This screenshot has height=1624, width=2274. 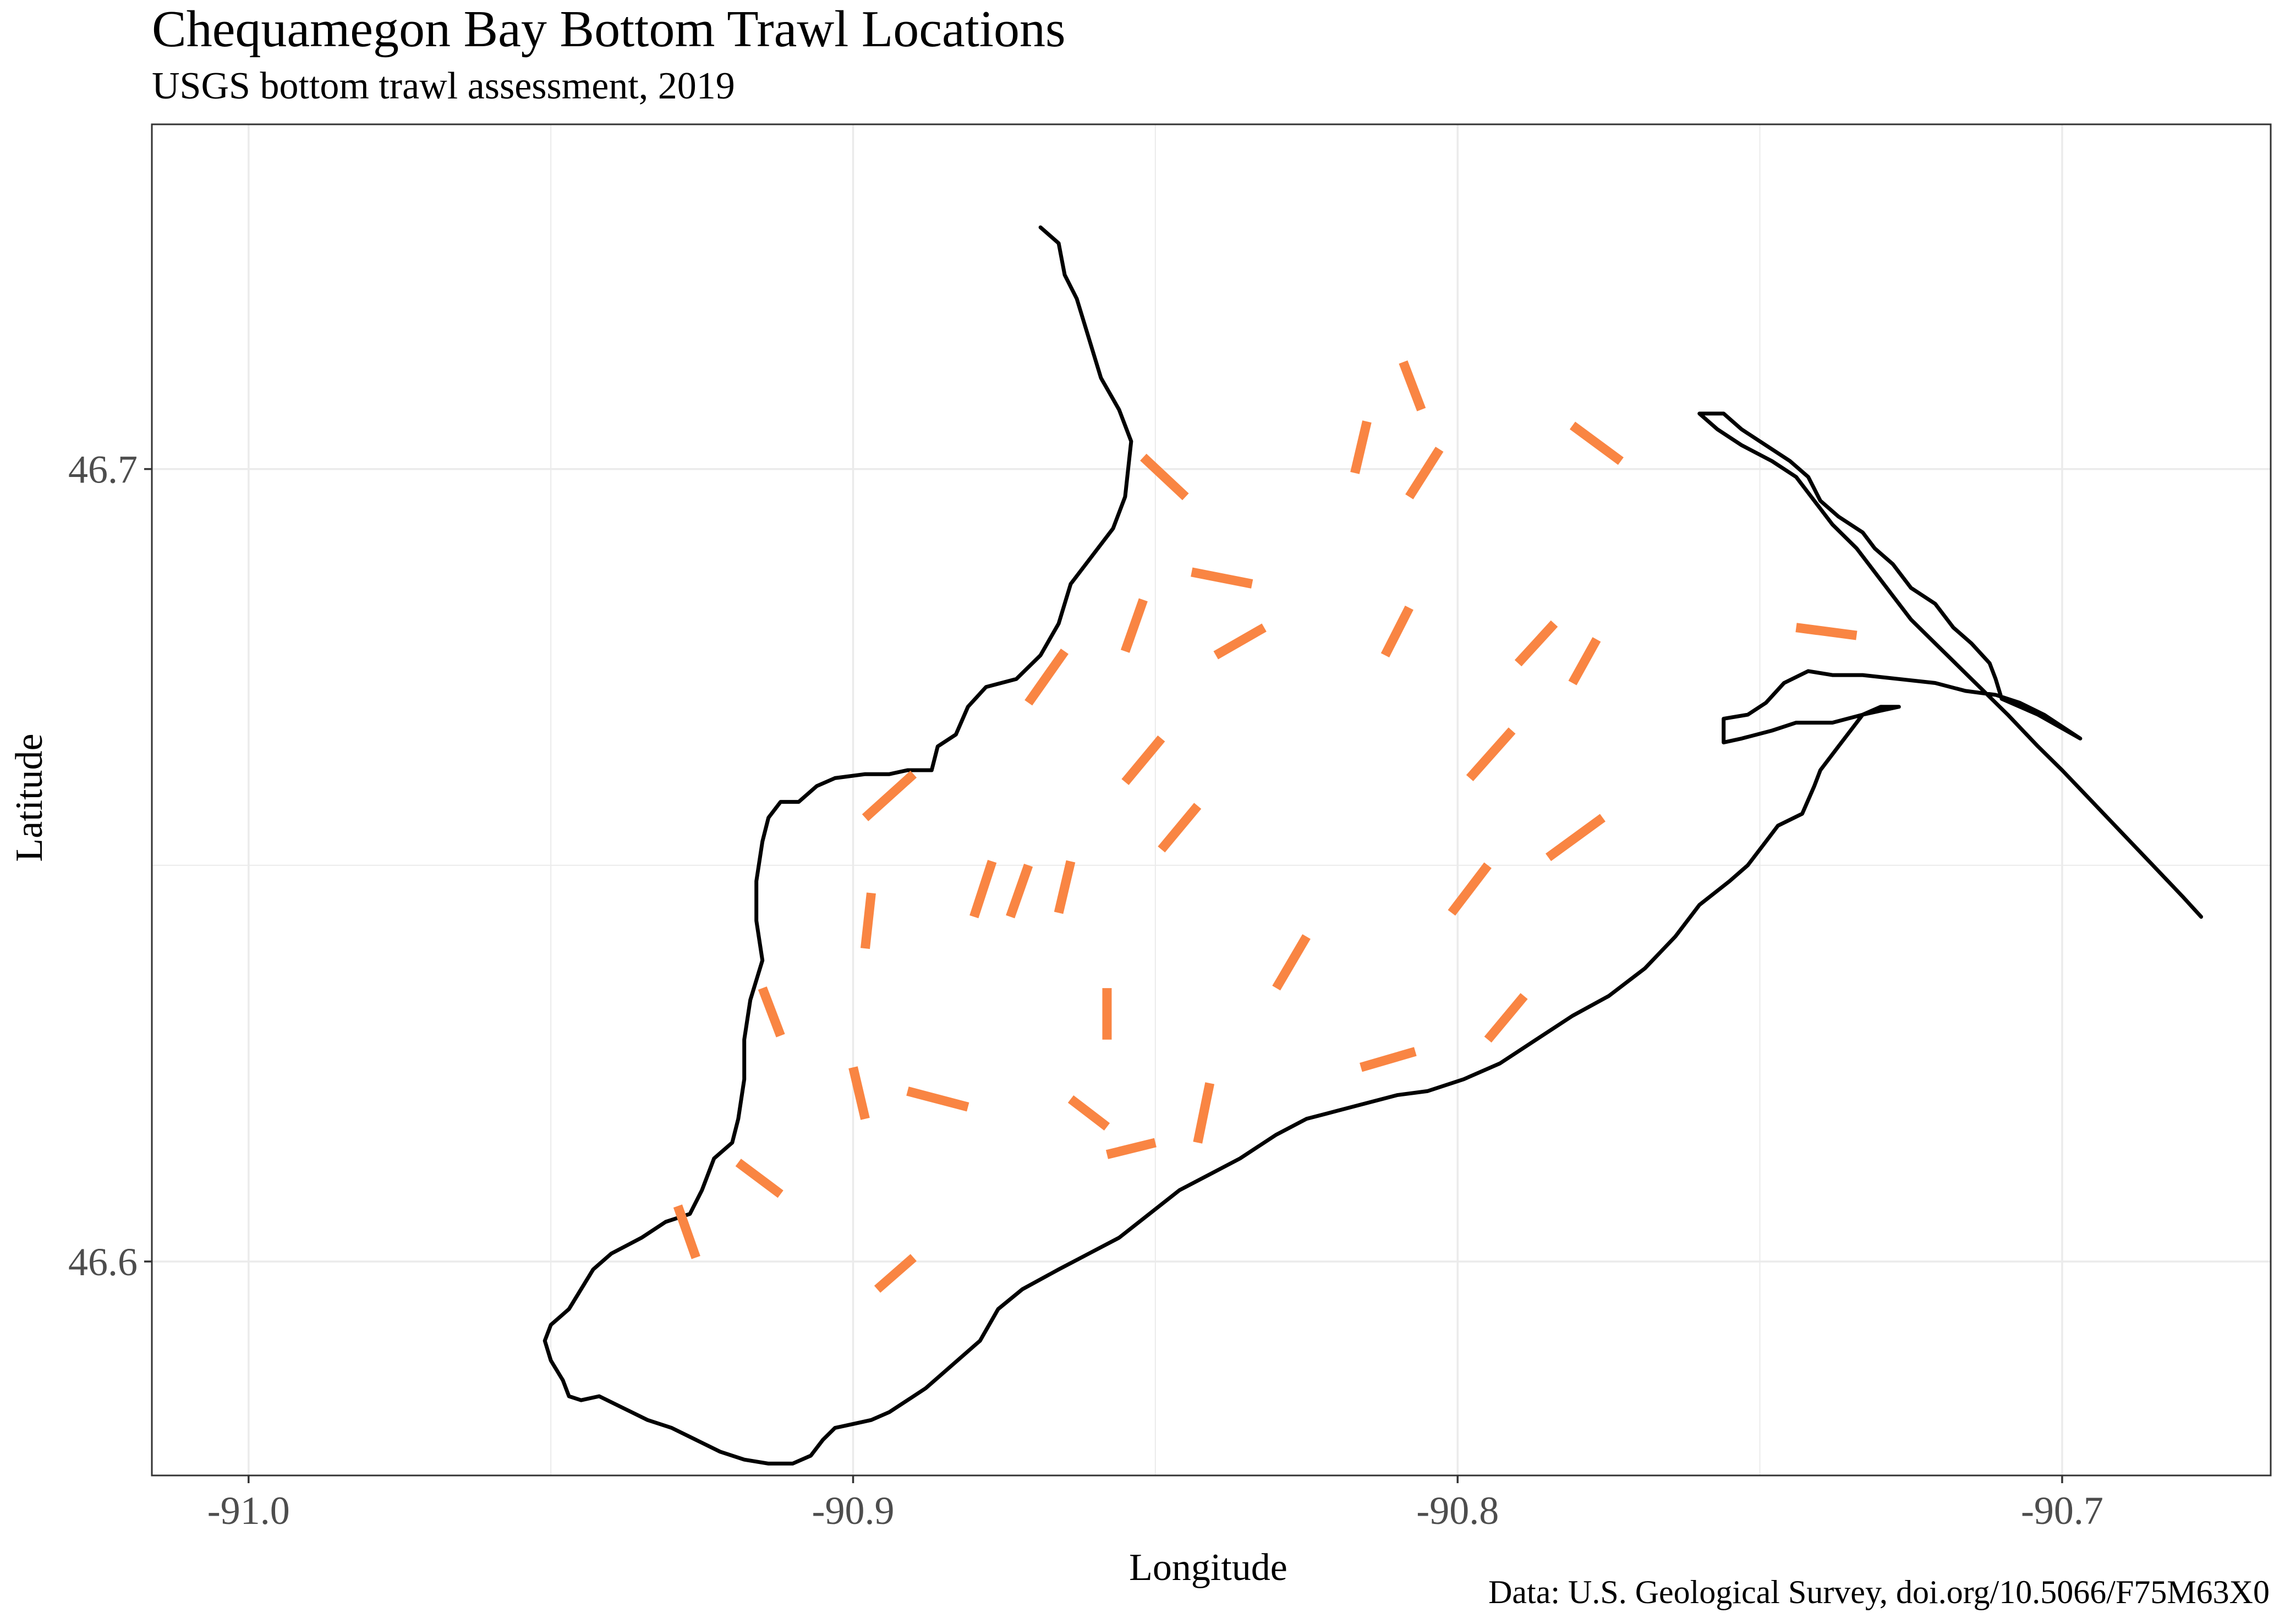 What do you see at coordinates (2062, 1511) in the screenshot?
I see `x-tick-label: -90.7` at bounding box center [2062, 1511].